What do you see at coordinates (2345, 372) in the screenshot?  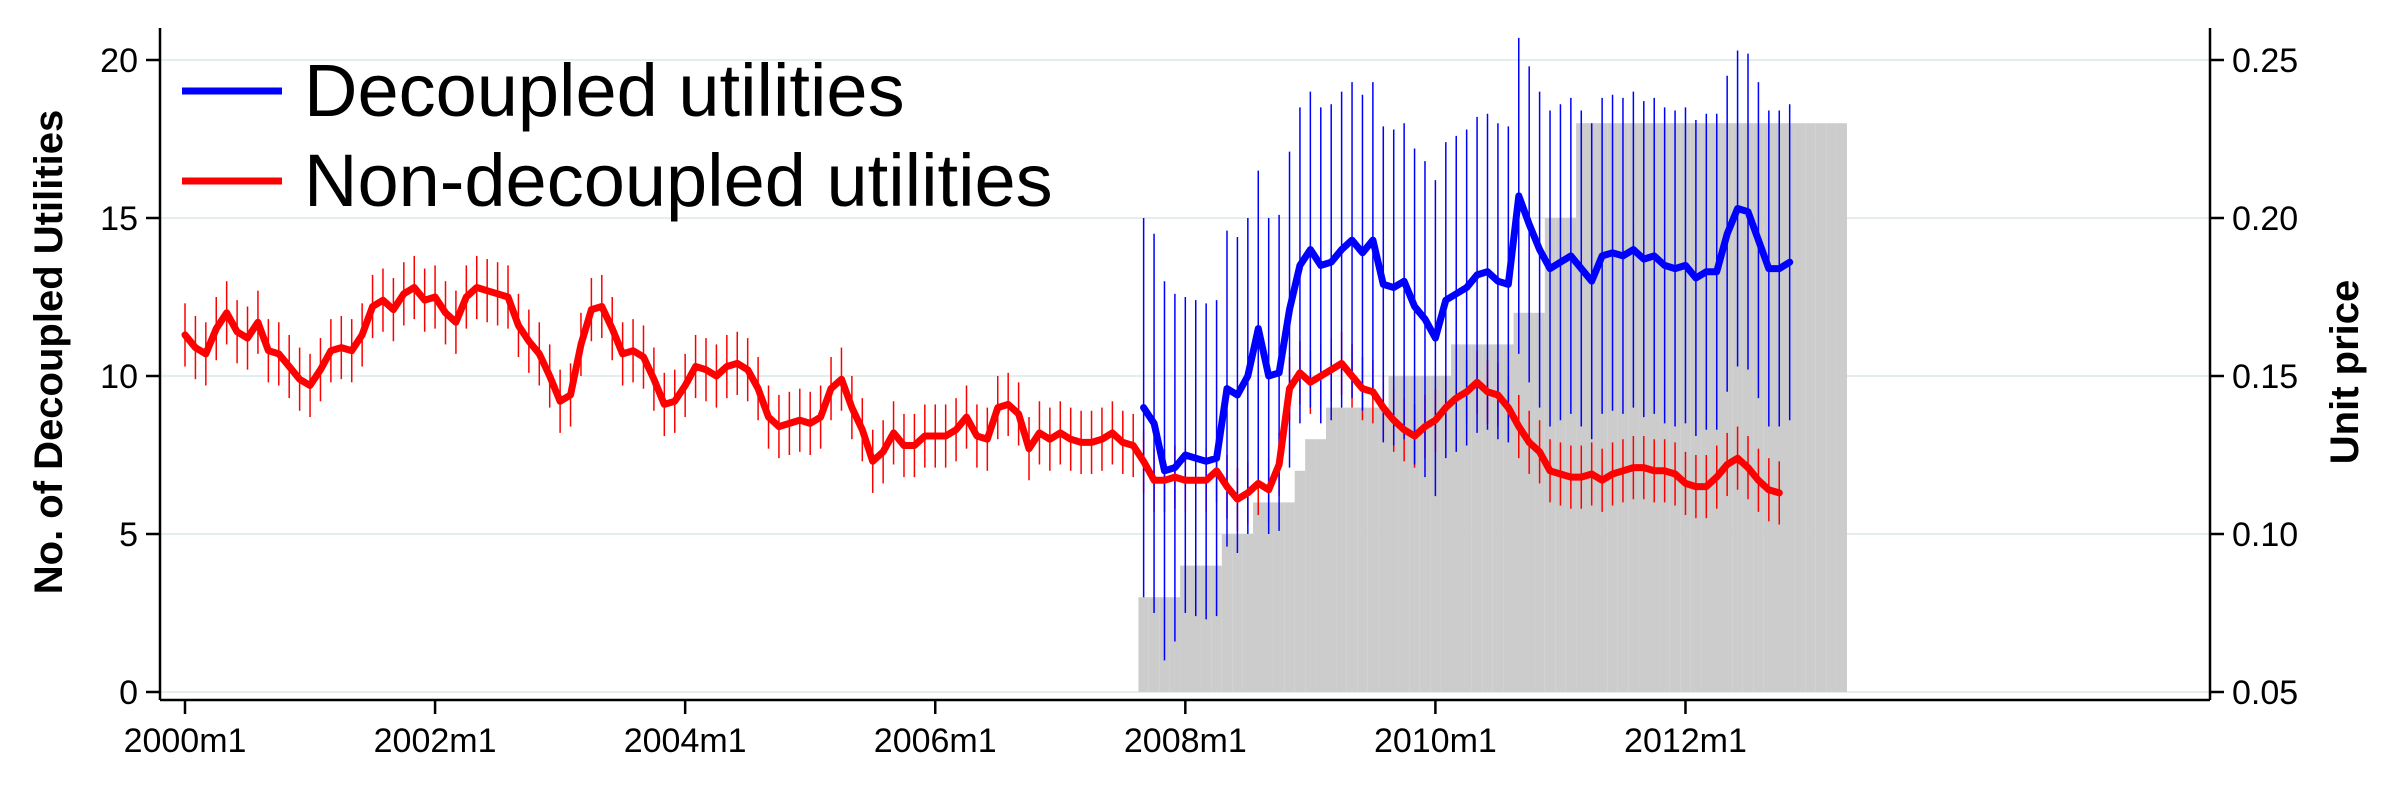 I see `right-axis-title: Unit price` at bounding box center [2345, 372].